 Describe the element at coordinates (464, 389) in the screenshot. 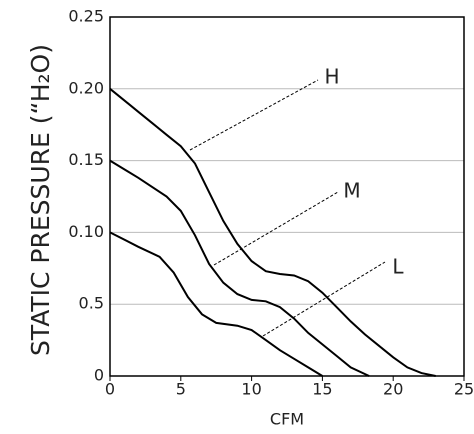

I see `x-tick-label: 25` at that location.